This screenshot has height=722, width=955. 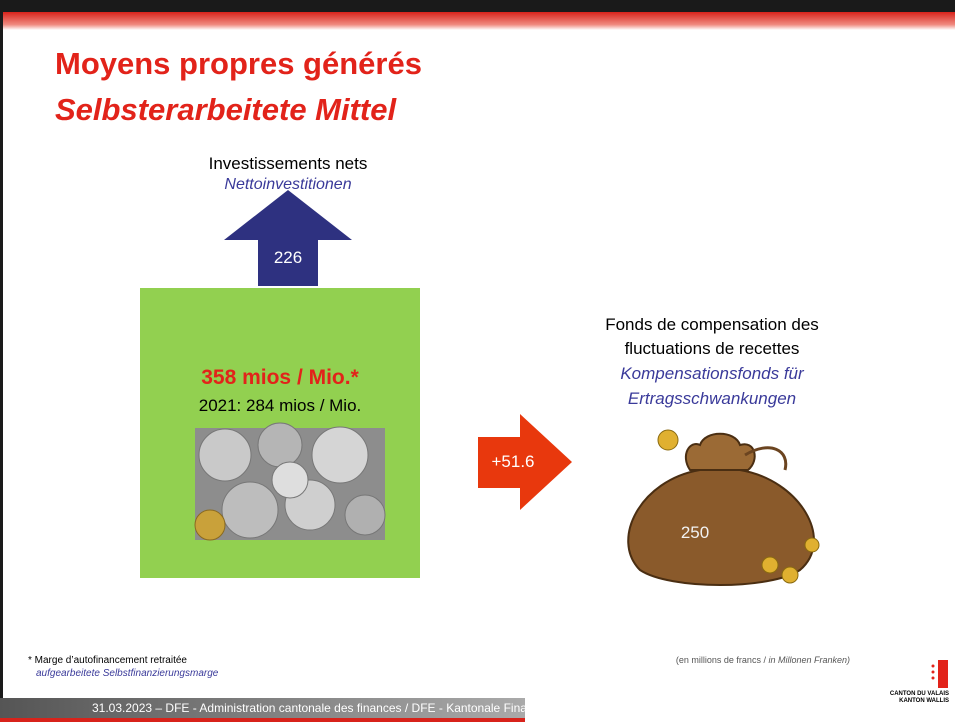 What do you see at coordinates (238, 63) in the screenshot?
I see `title-fr: Moyens propres générés` at bounding box center [238, 63].